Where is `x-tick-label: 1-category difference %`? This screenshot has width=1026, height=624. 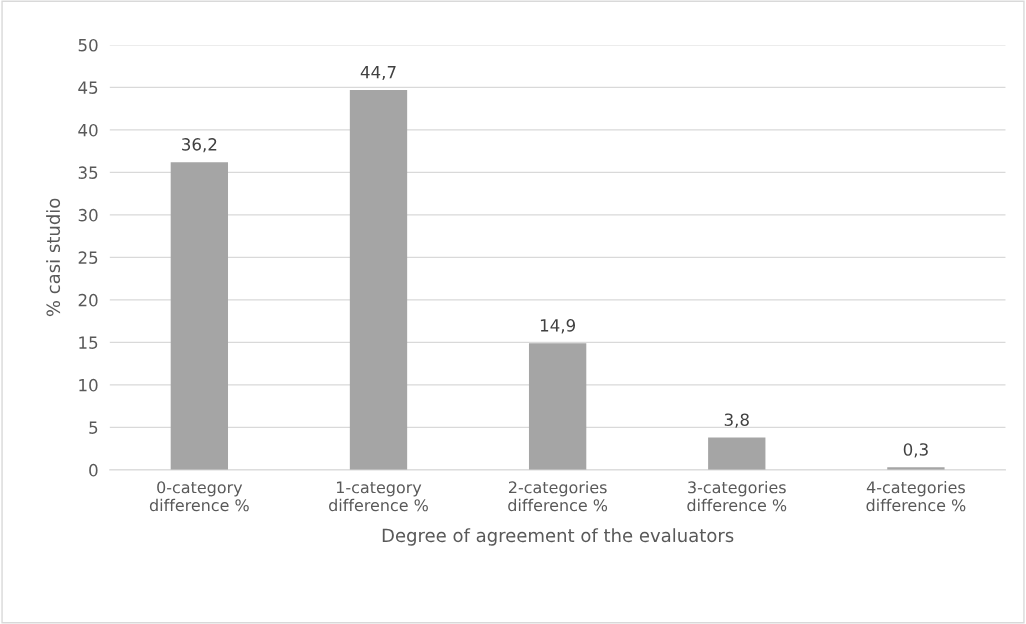 x-tick-label: 1-category difference % is located at coordinates (378, 496).